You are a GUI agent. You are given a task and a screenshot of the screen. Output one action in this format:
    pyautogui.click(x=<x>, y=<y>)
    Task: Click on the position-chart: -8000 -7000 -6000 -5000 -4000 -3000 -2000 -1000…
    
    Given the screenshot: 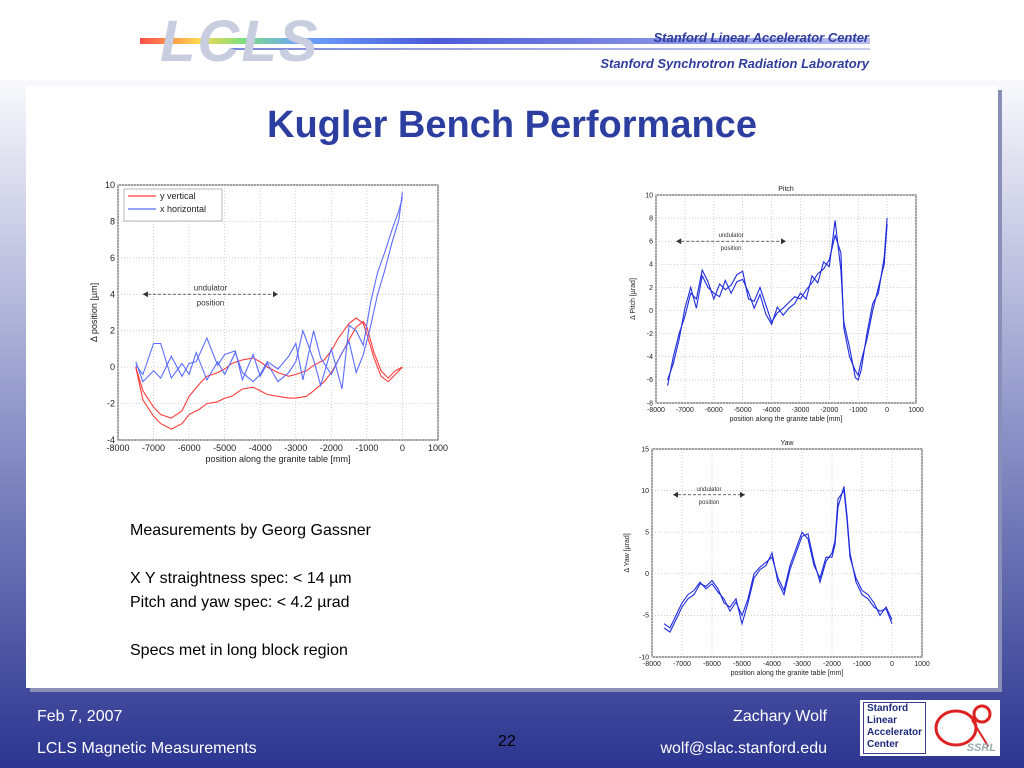 What is the action you would take?
    pyautogui.click(x=268, y=322)
    